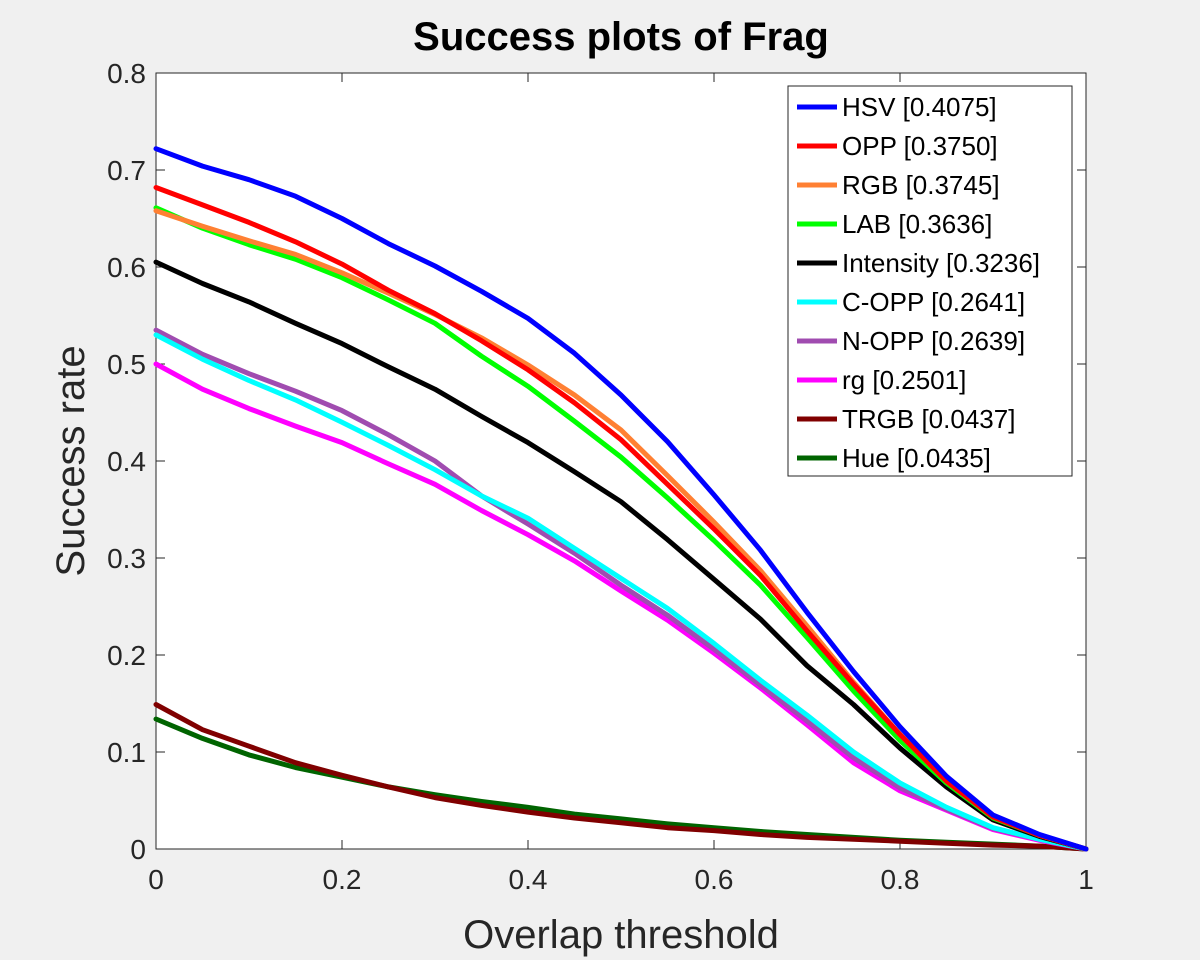 The image size is (1200, 960). Describe the element at coordinates (71, 460) in the screenshot. I see `y-axis-label: Success rate` at that location.